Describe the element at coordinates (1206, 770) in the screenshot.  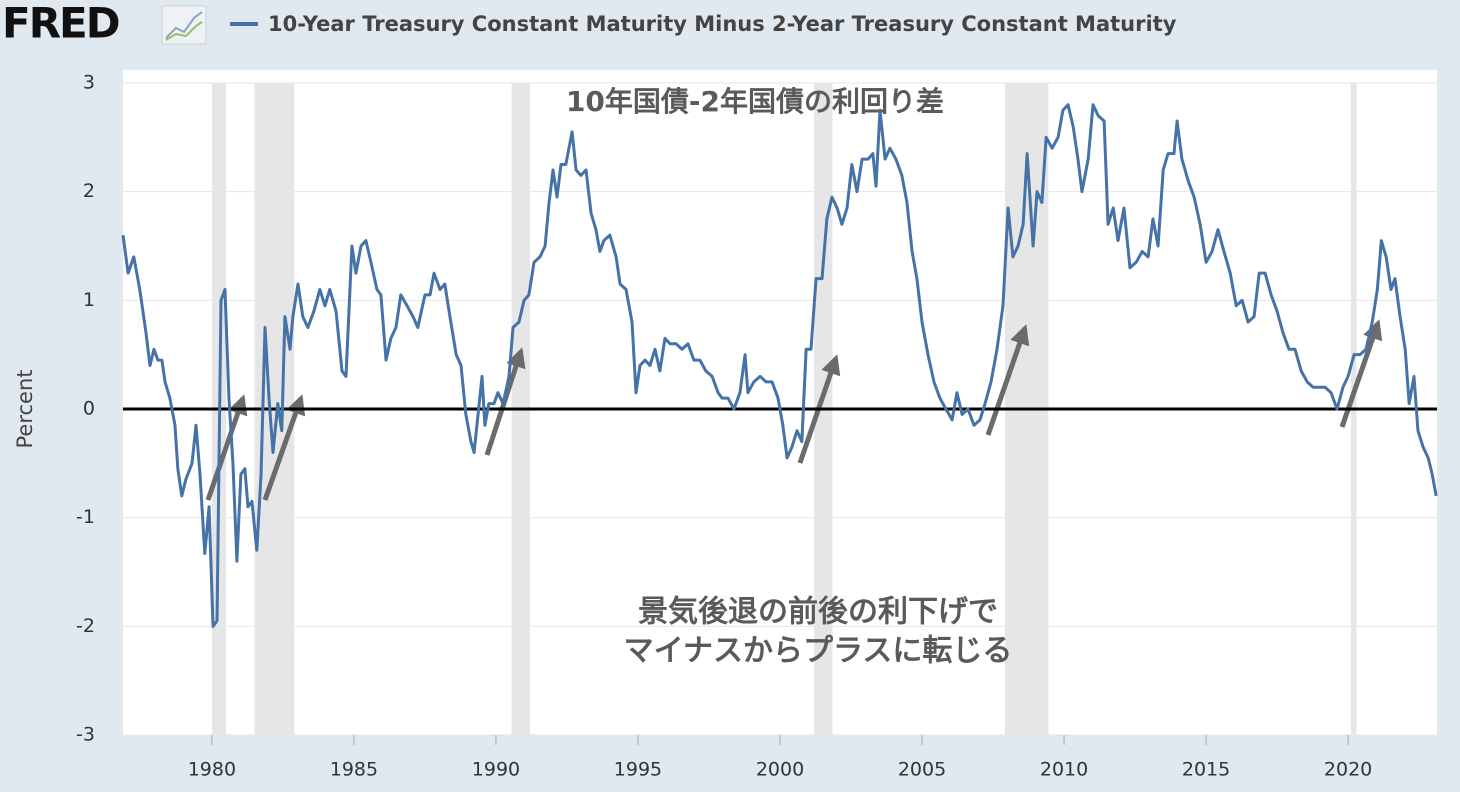
I see `x-tick-label: 2015` at that location.